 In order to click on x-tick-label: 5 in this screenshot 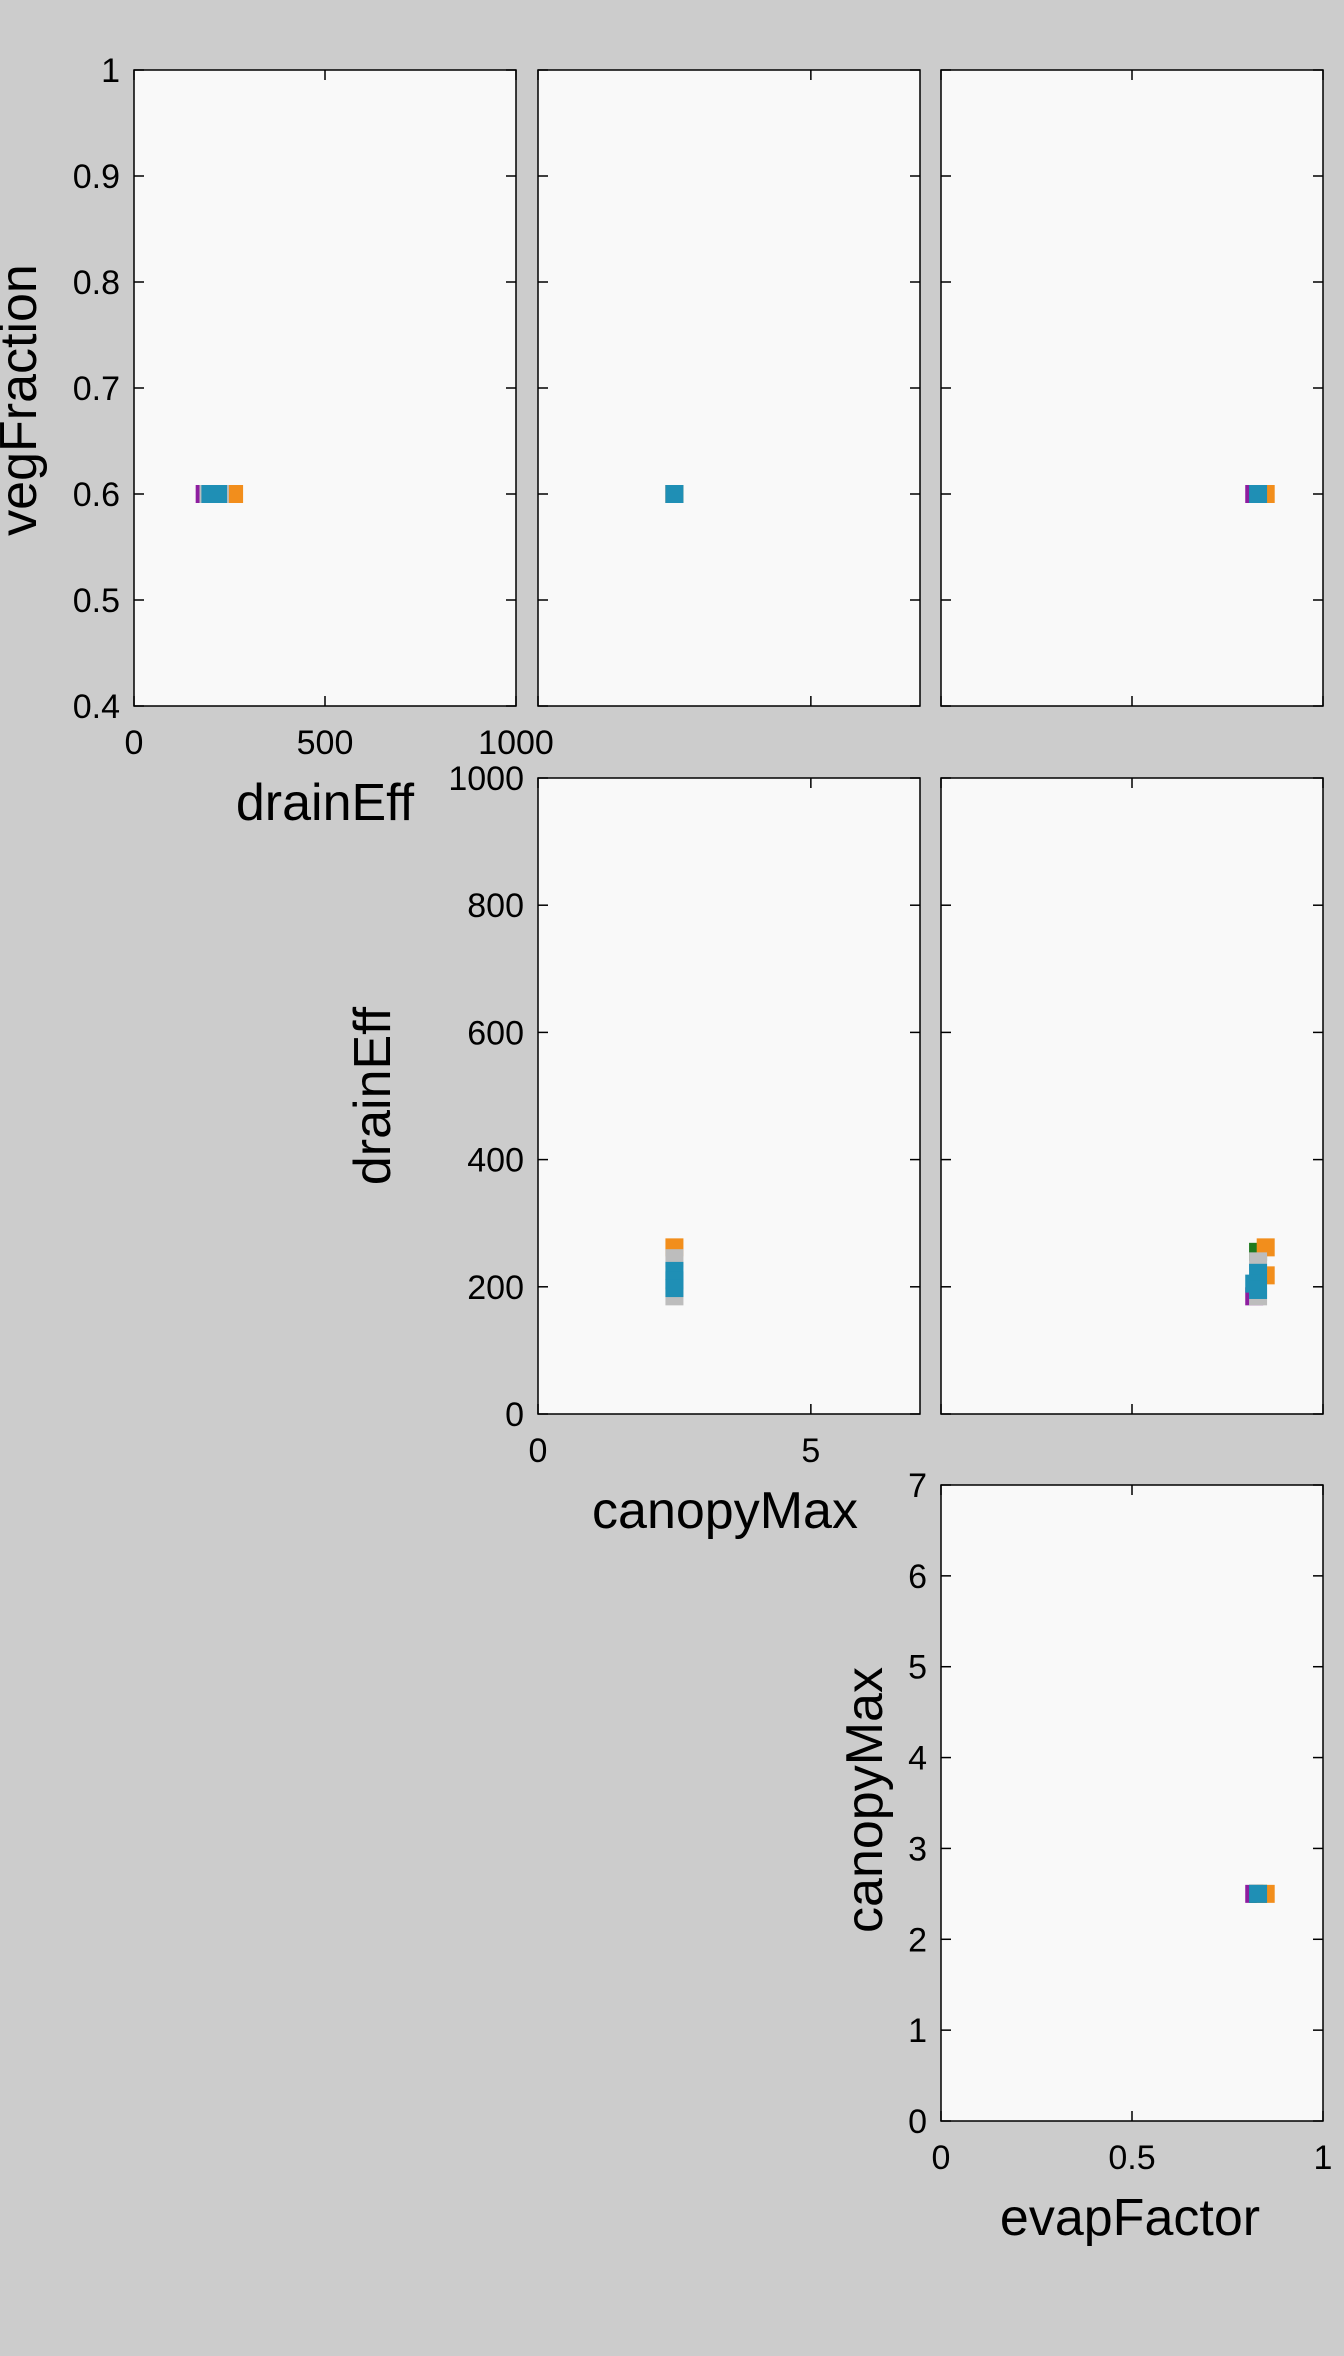, I will do `click(810, 1451)`.